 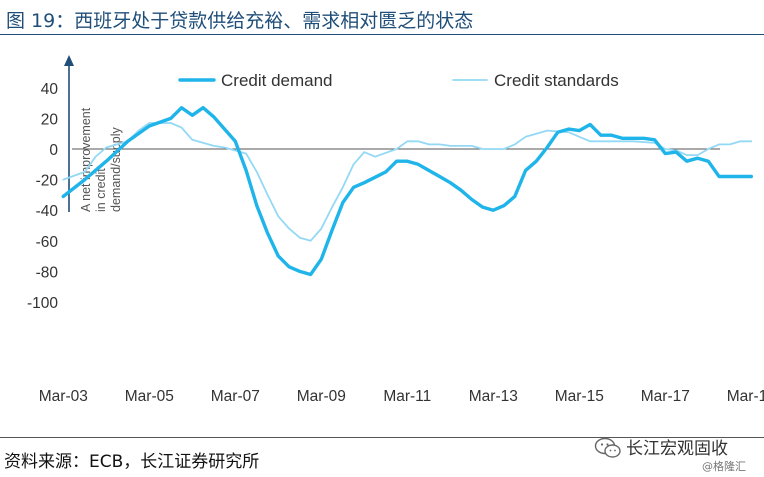 What do you see at coordinates (47, 181) in the screenshot?
I see `y-tick-label: -20` at bounding box center [47, 181].